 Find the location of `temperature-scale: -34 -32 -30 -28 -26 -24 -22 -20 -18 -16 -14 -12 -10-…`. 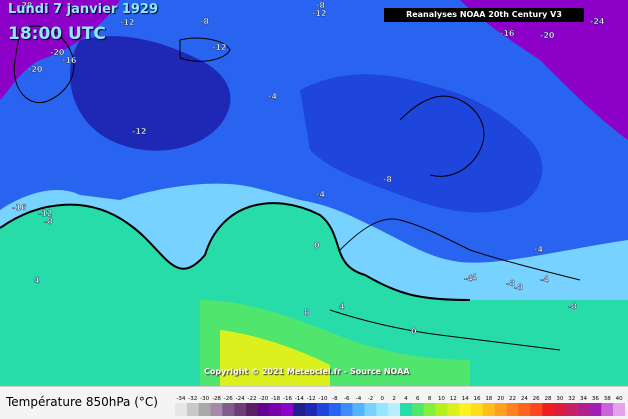

temperature-scale: -34 -32 -30 -28 -26 -24 -22 -20 -18 -16 -14 -12 -10-… is located at coordinates (400, 406).